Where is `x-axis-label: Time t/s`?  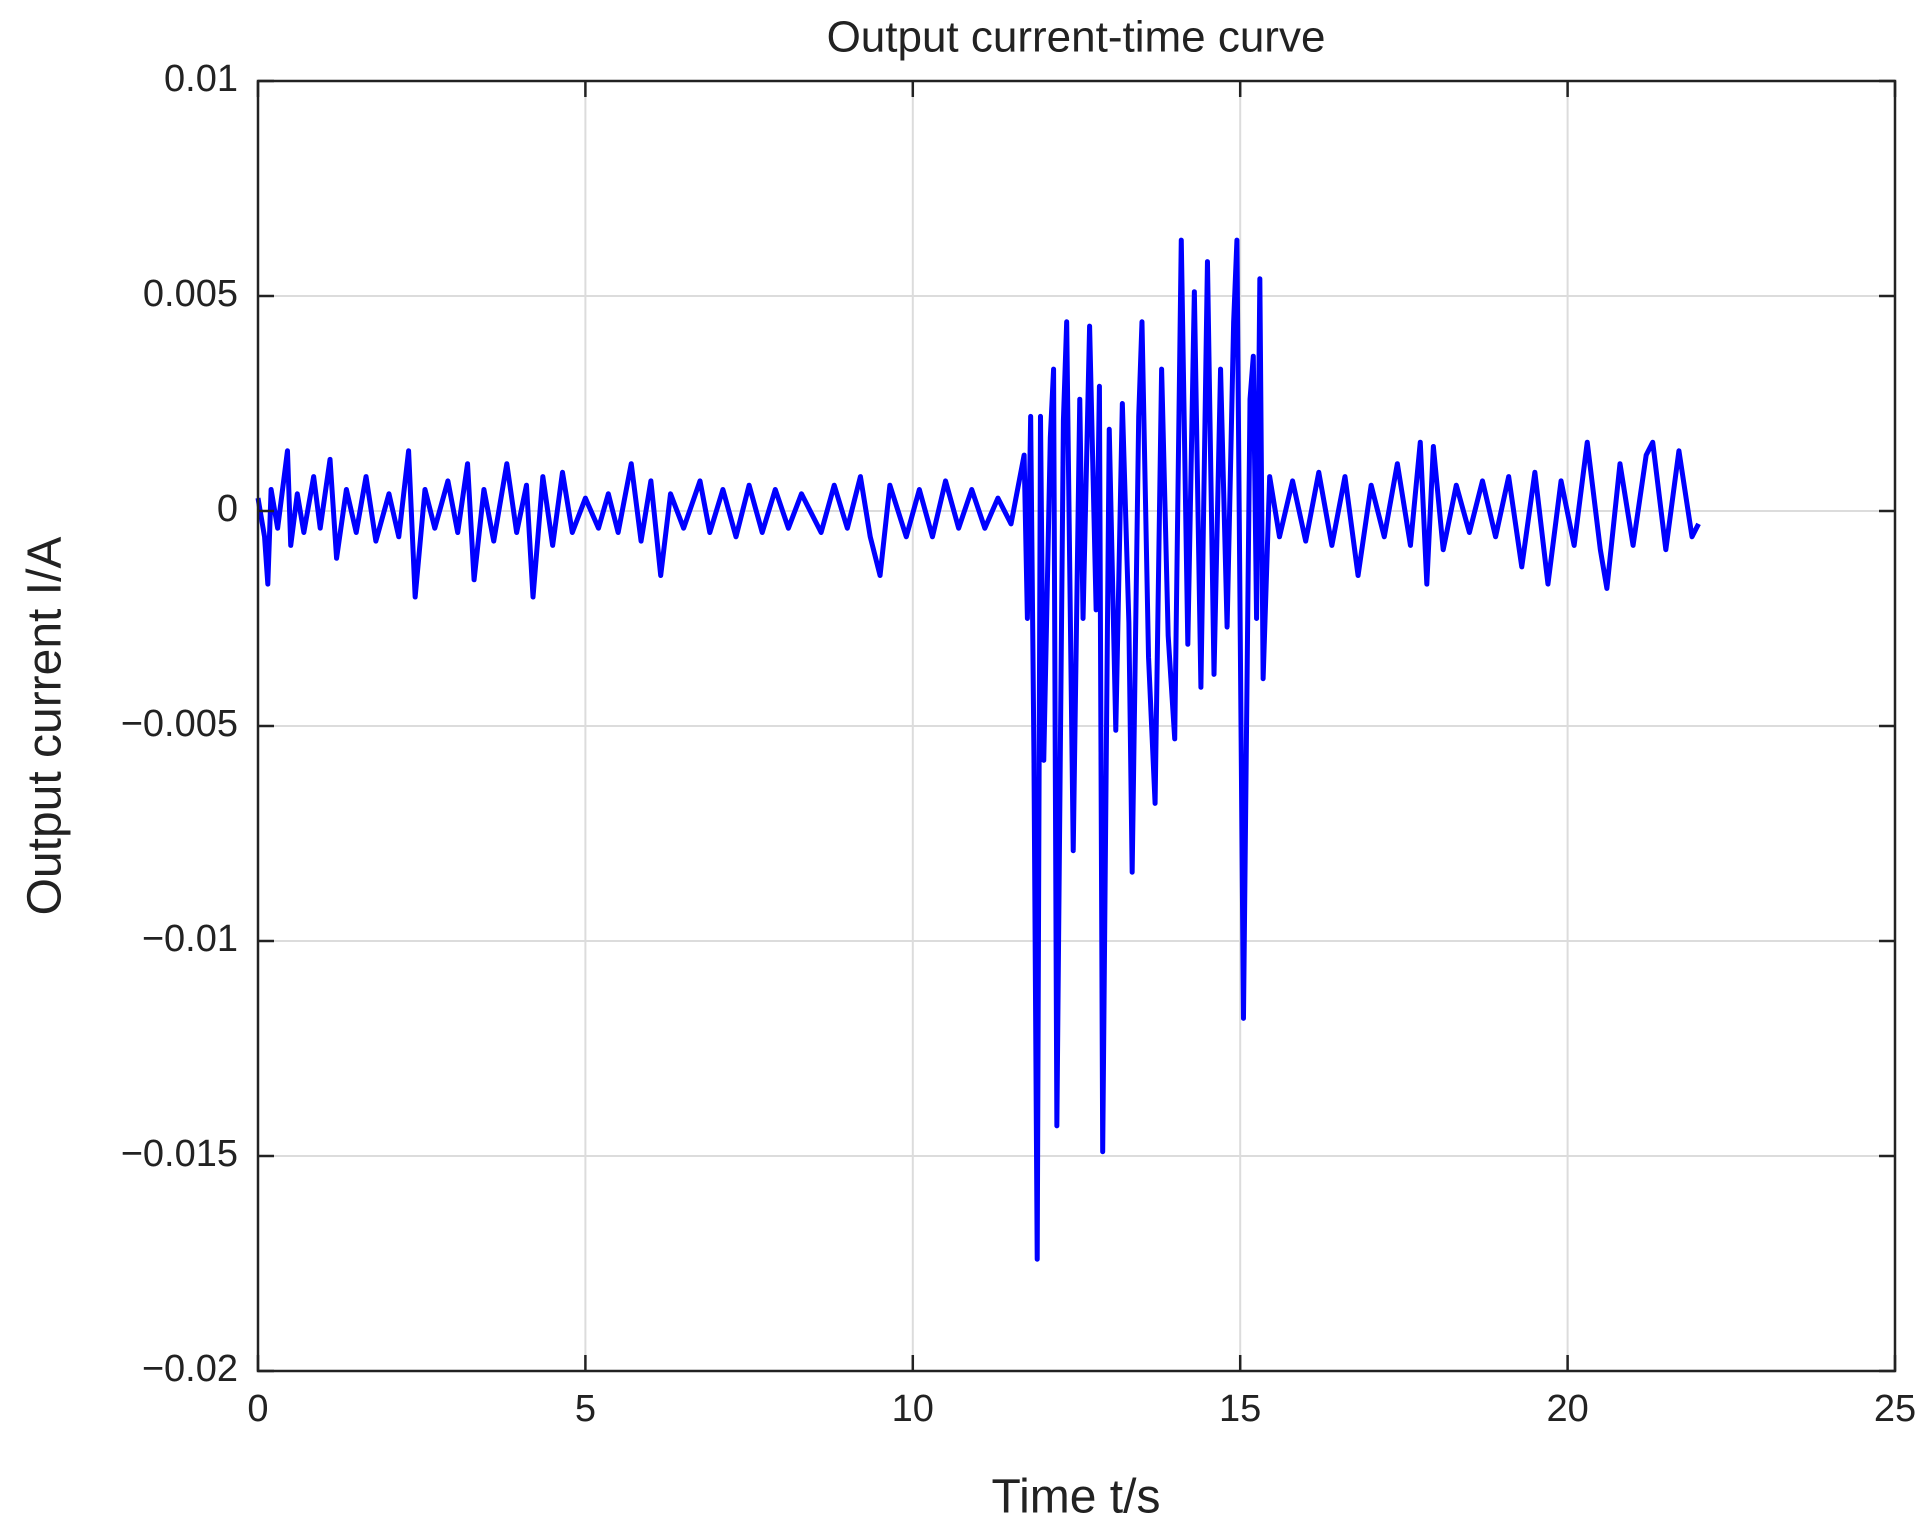 x-axis-label: Time t/s is located at coordinates (1076, 1497).